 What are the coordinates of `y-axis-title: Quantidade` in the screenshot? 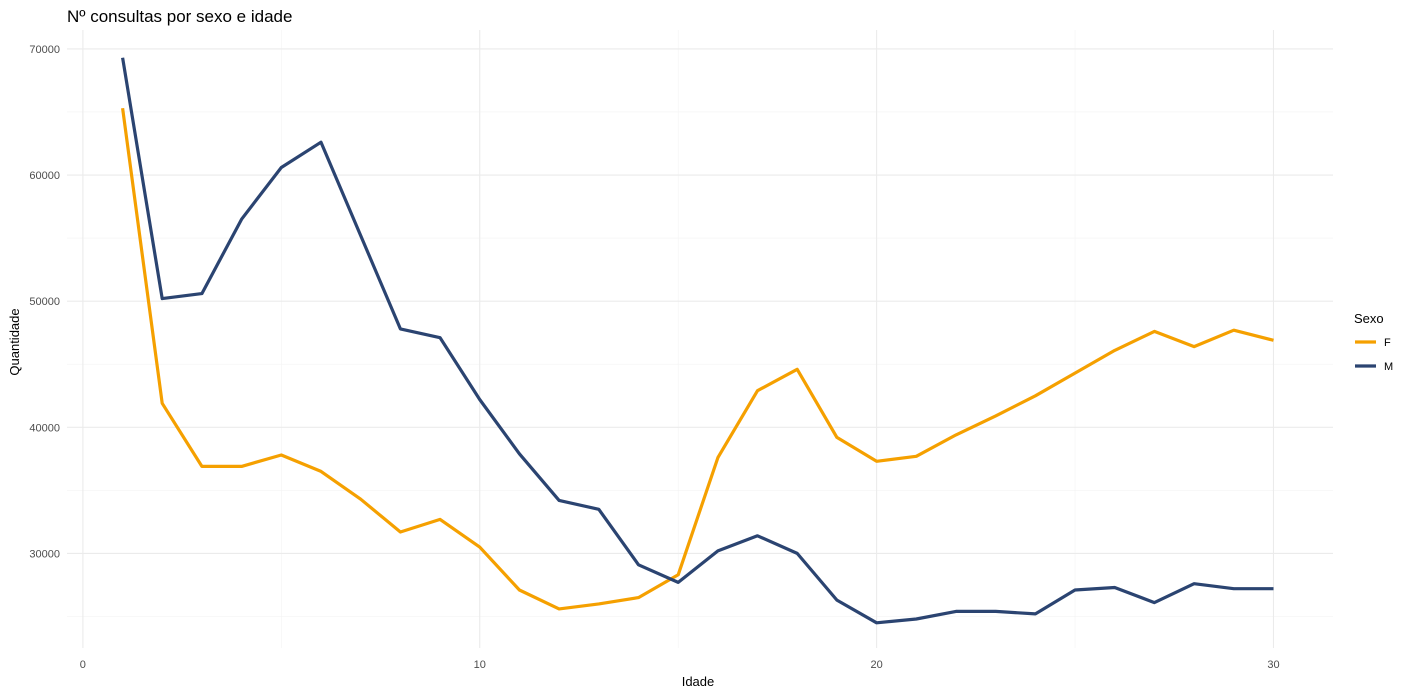 It's located at (14, 341).